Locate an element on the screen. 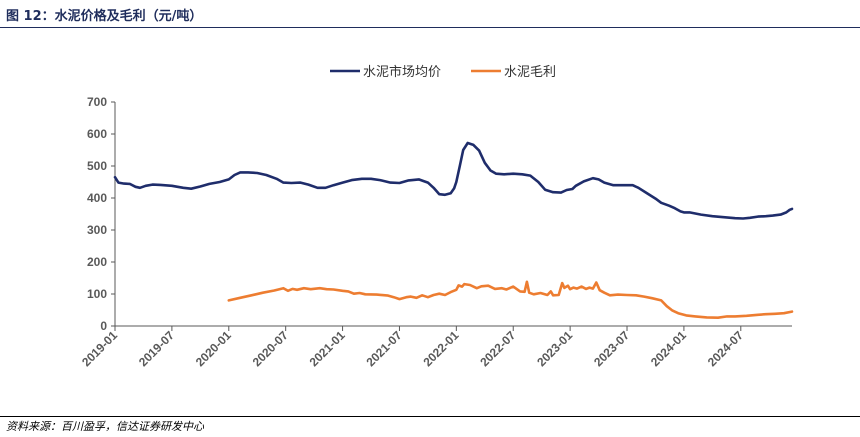 The image size is (860, 437). chart-legend: 水泥市场均价 水泥毛利 is located at coordinates (443, 72).